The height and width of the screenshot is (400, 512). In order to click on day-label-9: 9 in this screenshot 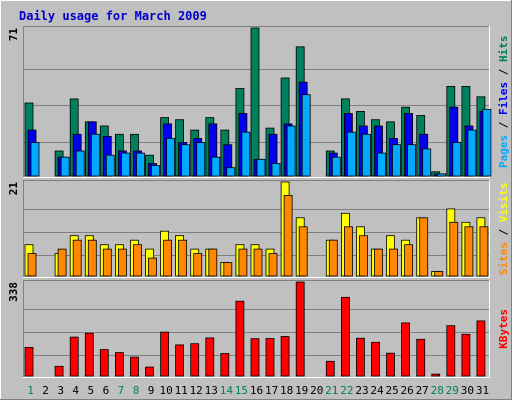, I will do `click(151, 390)`.